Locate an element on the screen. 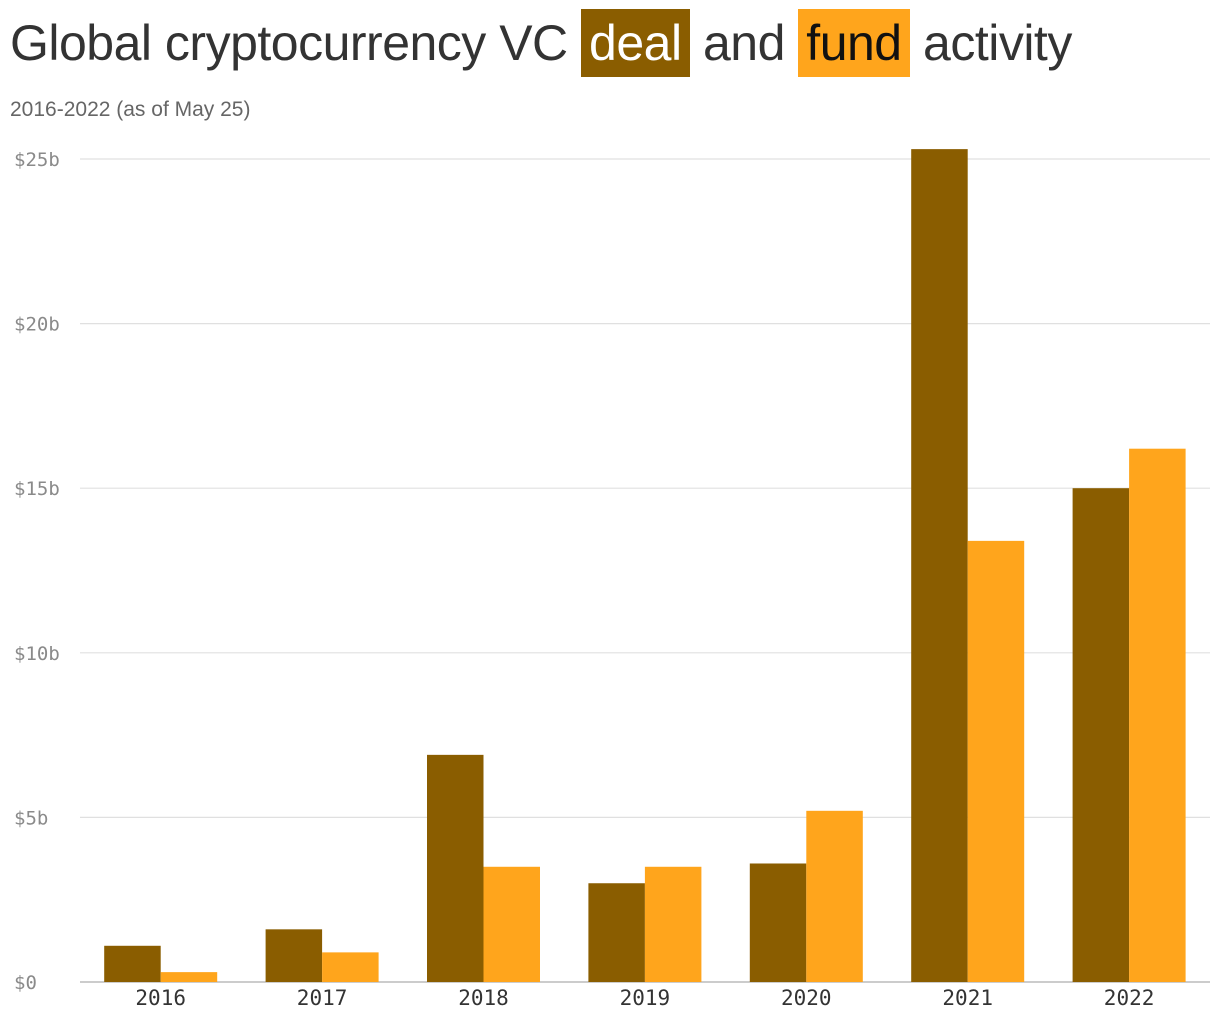 Image resolution: width=1220 pixels, height=1020 pixels. title-fund-highlight: fund is located at coordinates (854, 43).